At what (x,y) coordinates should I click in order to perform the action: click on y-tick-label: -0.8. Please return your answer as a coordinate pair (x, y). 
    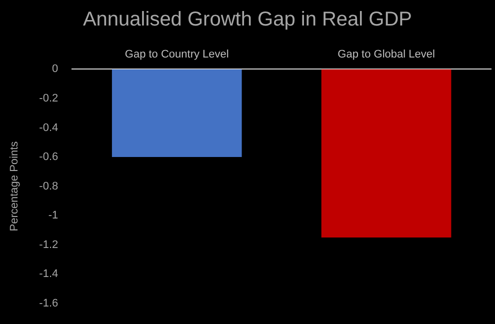
    Looking at the image, I should click on (48, 186).